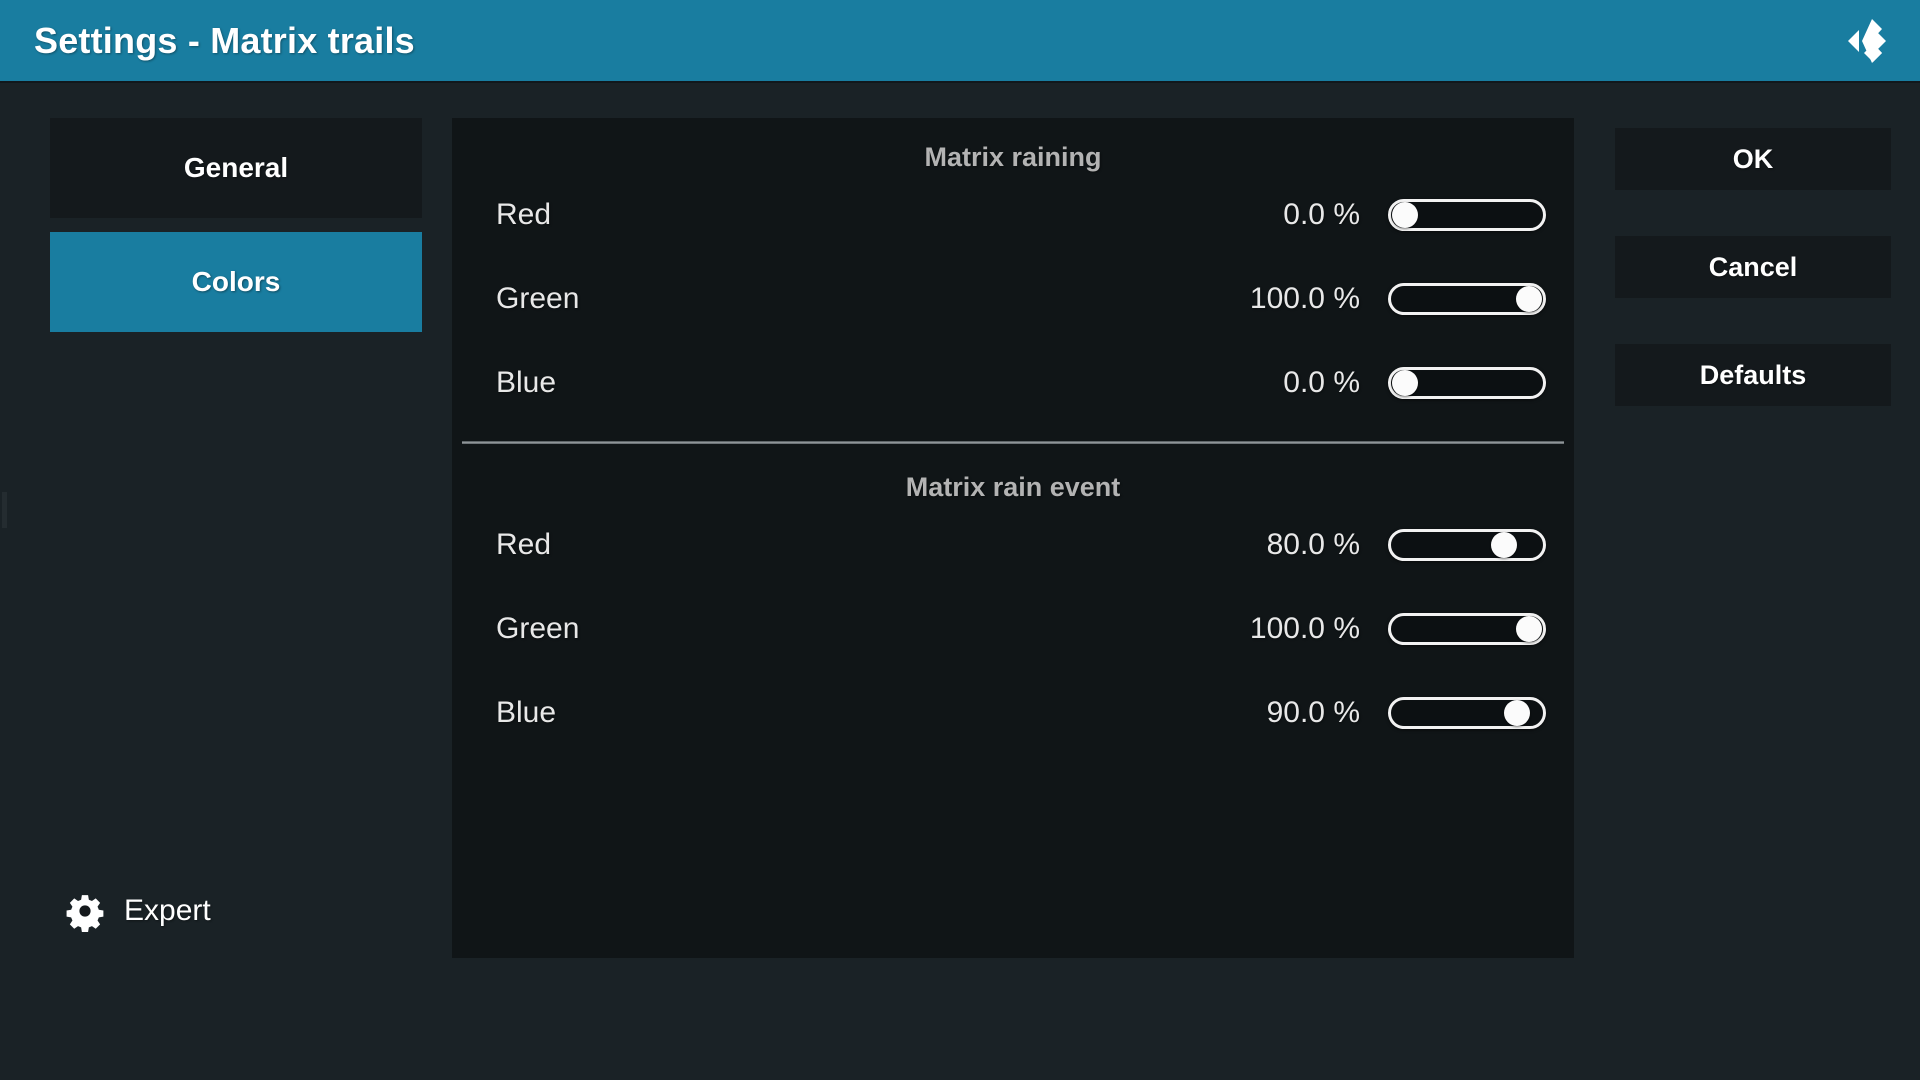 This screenshot has height=1080, width=1920. What do you see at coordinates (1013, 545) in the screenshot?
I see `setting-row-event-red: Red 80.0 %` at bounding box center [1013, 545].